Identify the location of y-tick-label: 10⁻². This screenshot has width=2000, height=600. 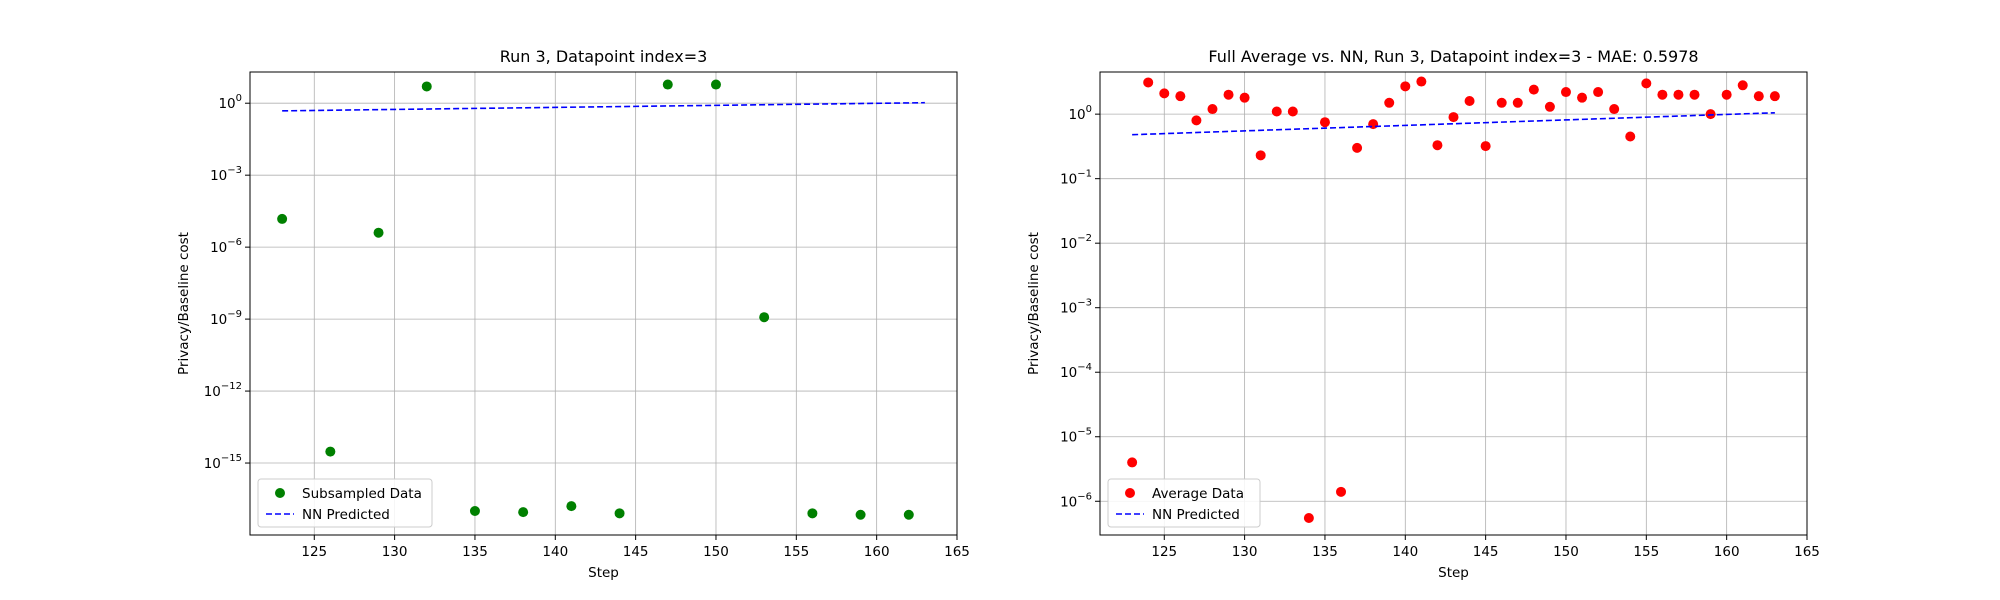
(1076, 242).